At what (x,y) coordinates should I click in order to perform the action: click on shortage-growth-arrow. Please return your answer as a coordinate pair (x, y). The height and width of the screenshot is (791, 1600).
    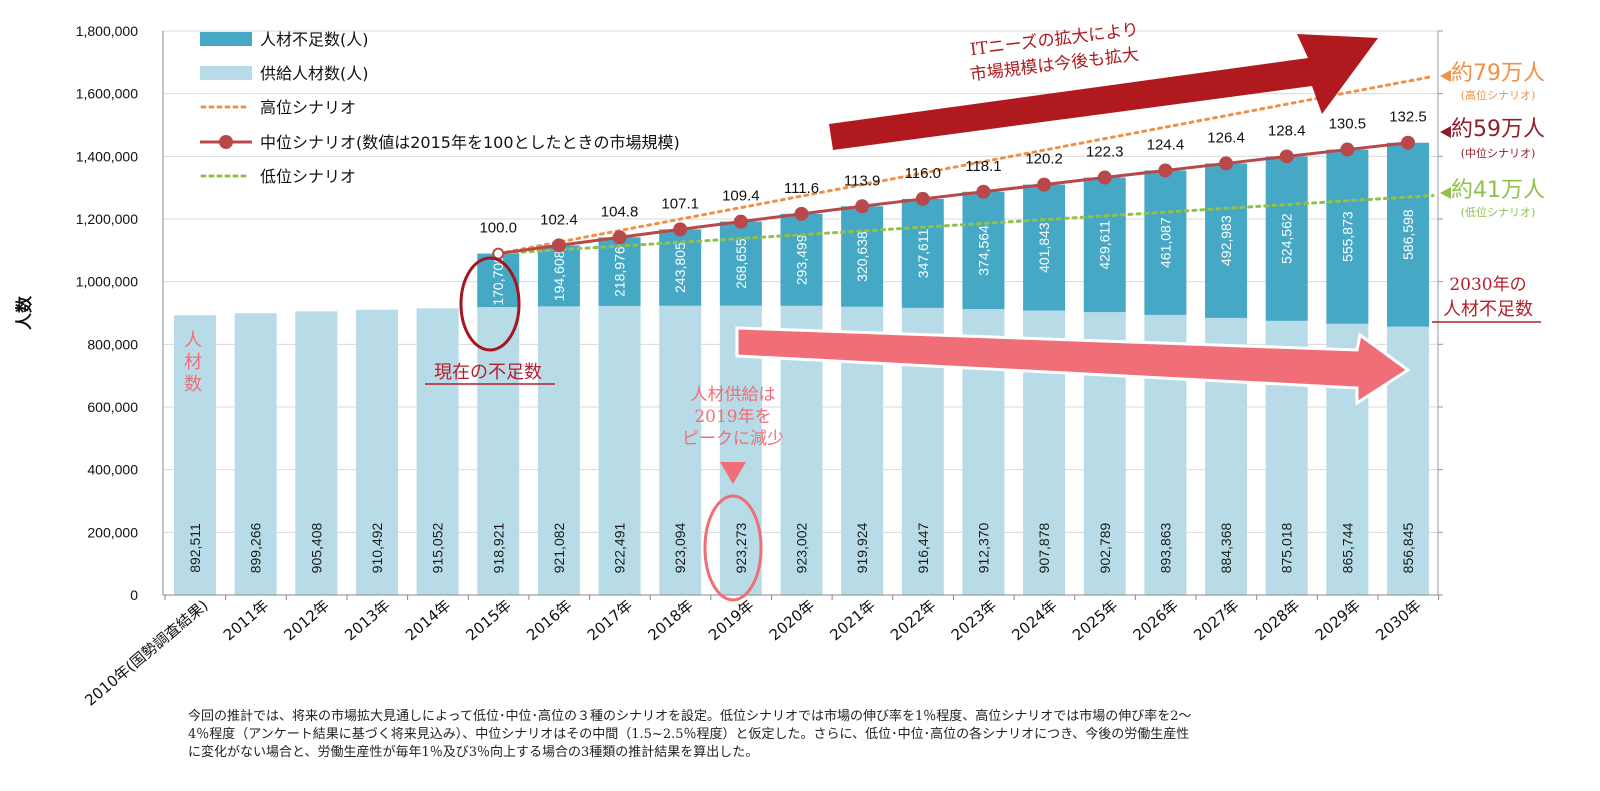
    Looking at the image, I should click on (1073, 366).